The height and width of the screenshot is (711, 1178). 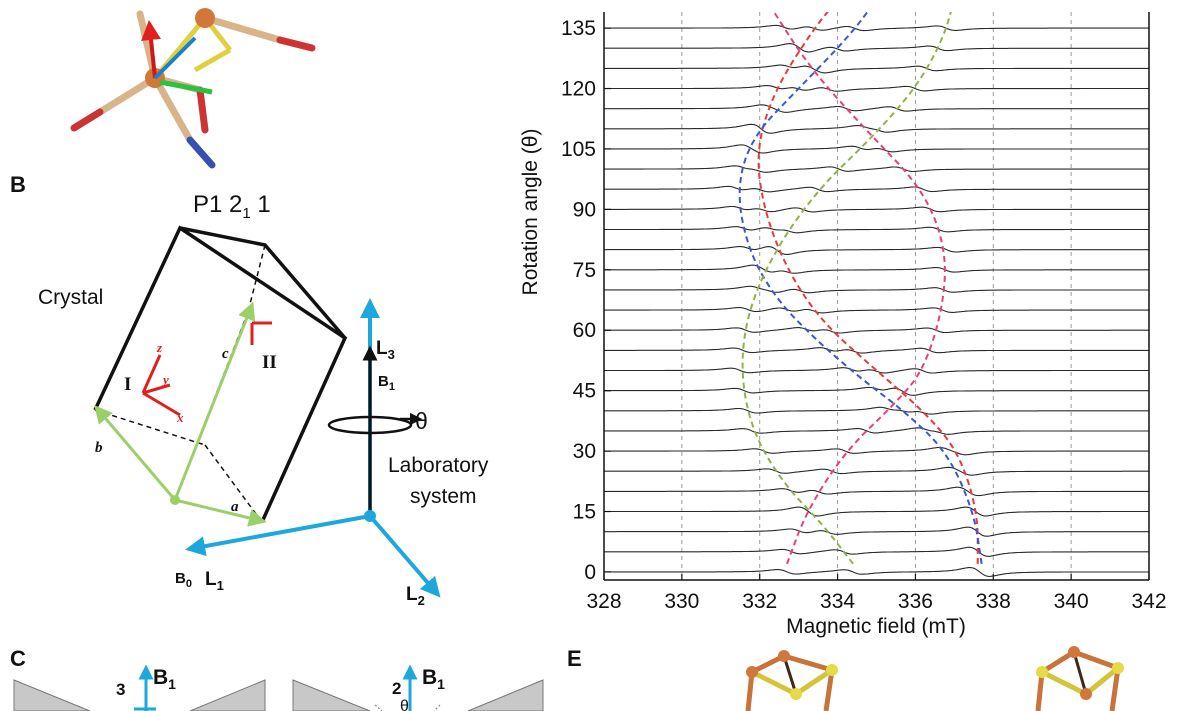 What do you see at coordinates (1148, 601) in the screenshot?
I see `x-tick-label: 342` at bounding box center [1148, 601].